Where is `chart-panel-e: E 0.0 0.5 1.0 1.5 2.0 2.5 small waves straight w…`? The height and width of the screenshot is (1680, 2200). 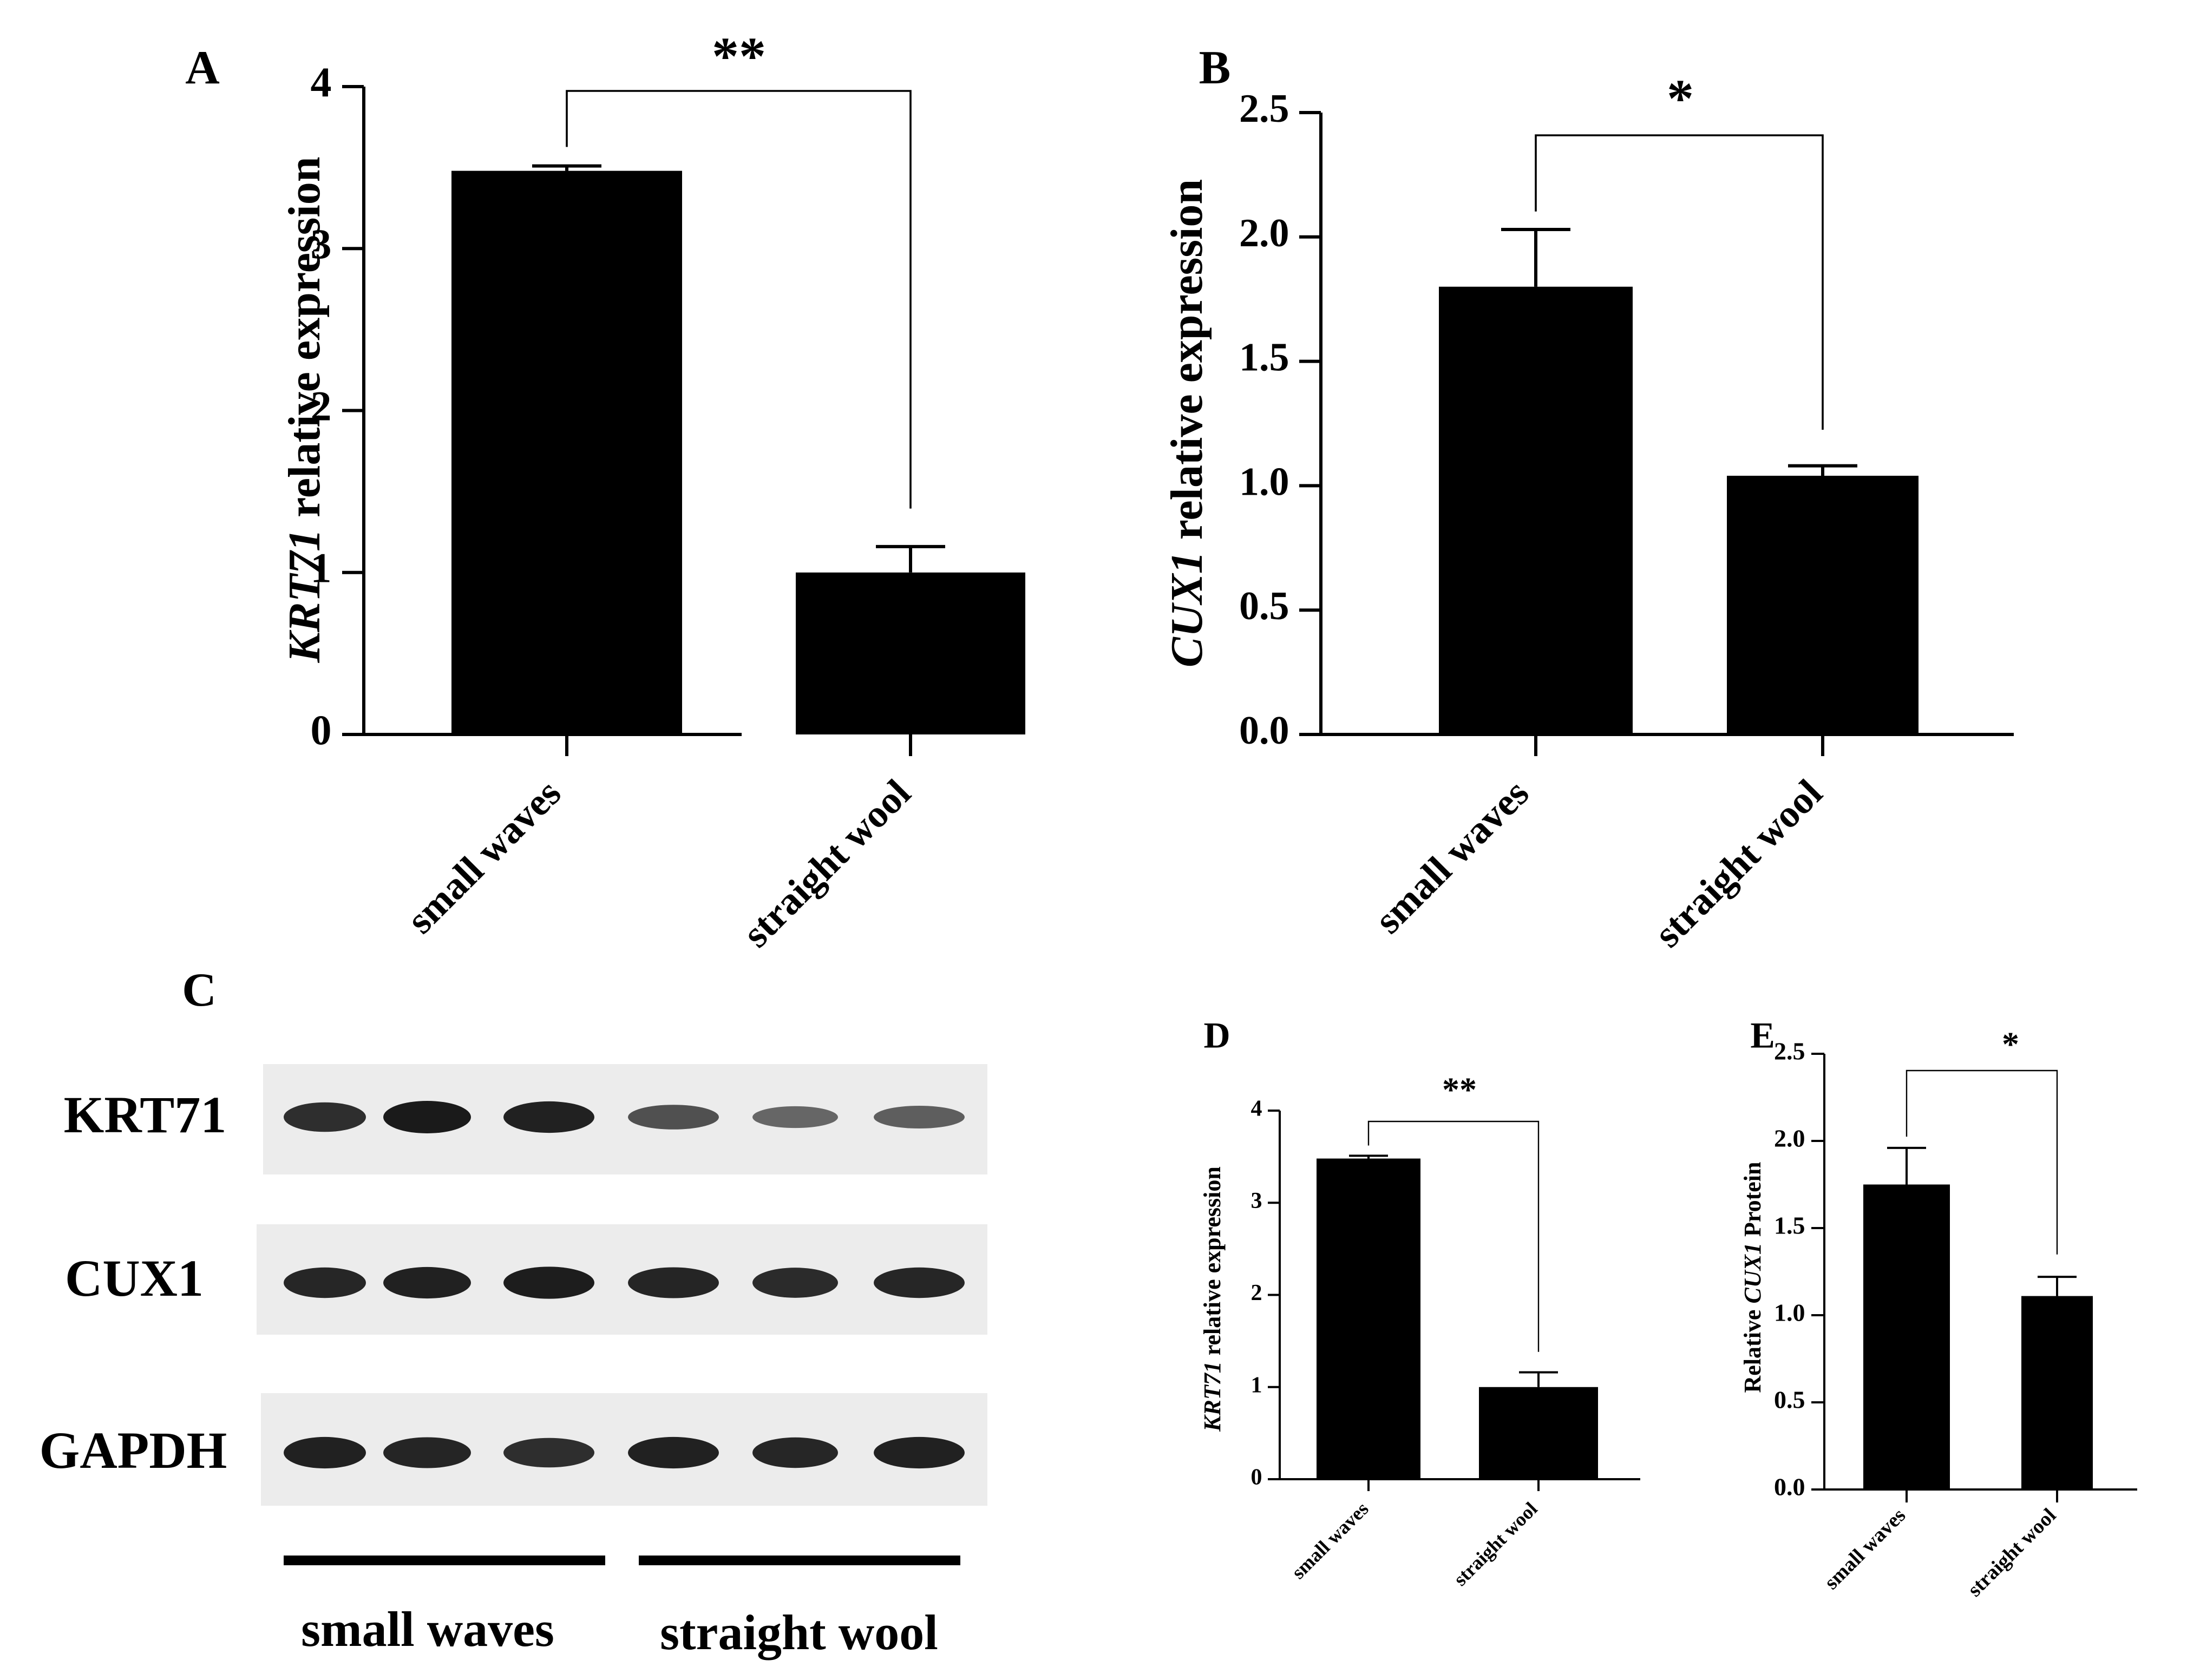 chart-panel-e: E 0.0 0.5 1.0 1.5 2.0 2.5 small waves straight w… is located at coordinates (1938, 1308).